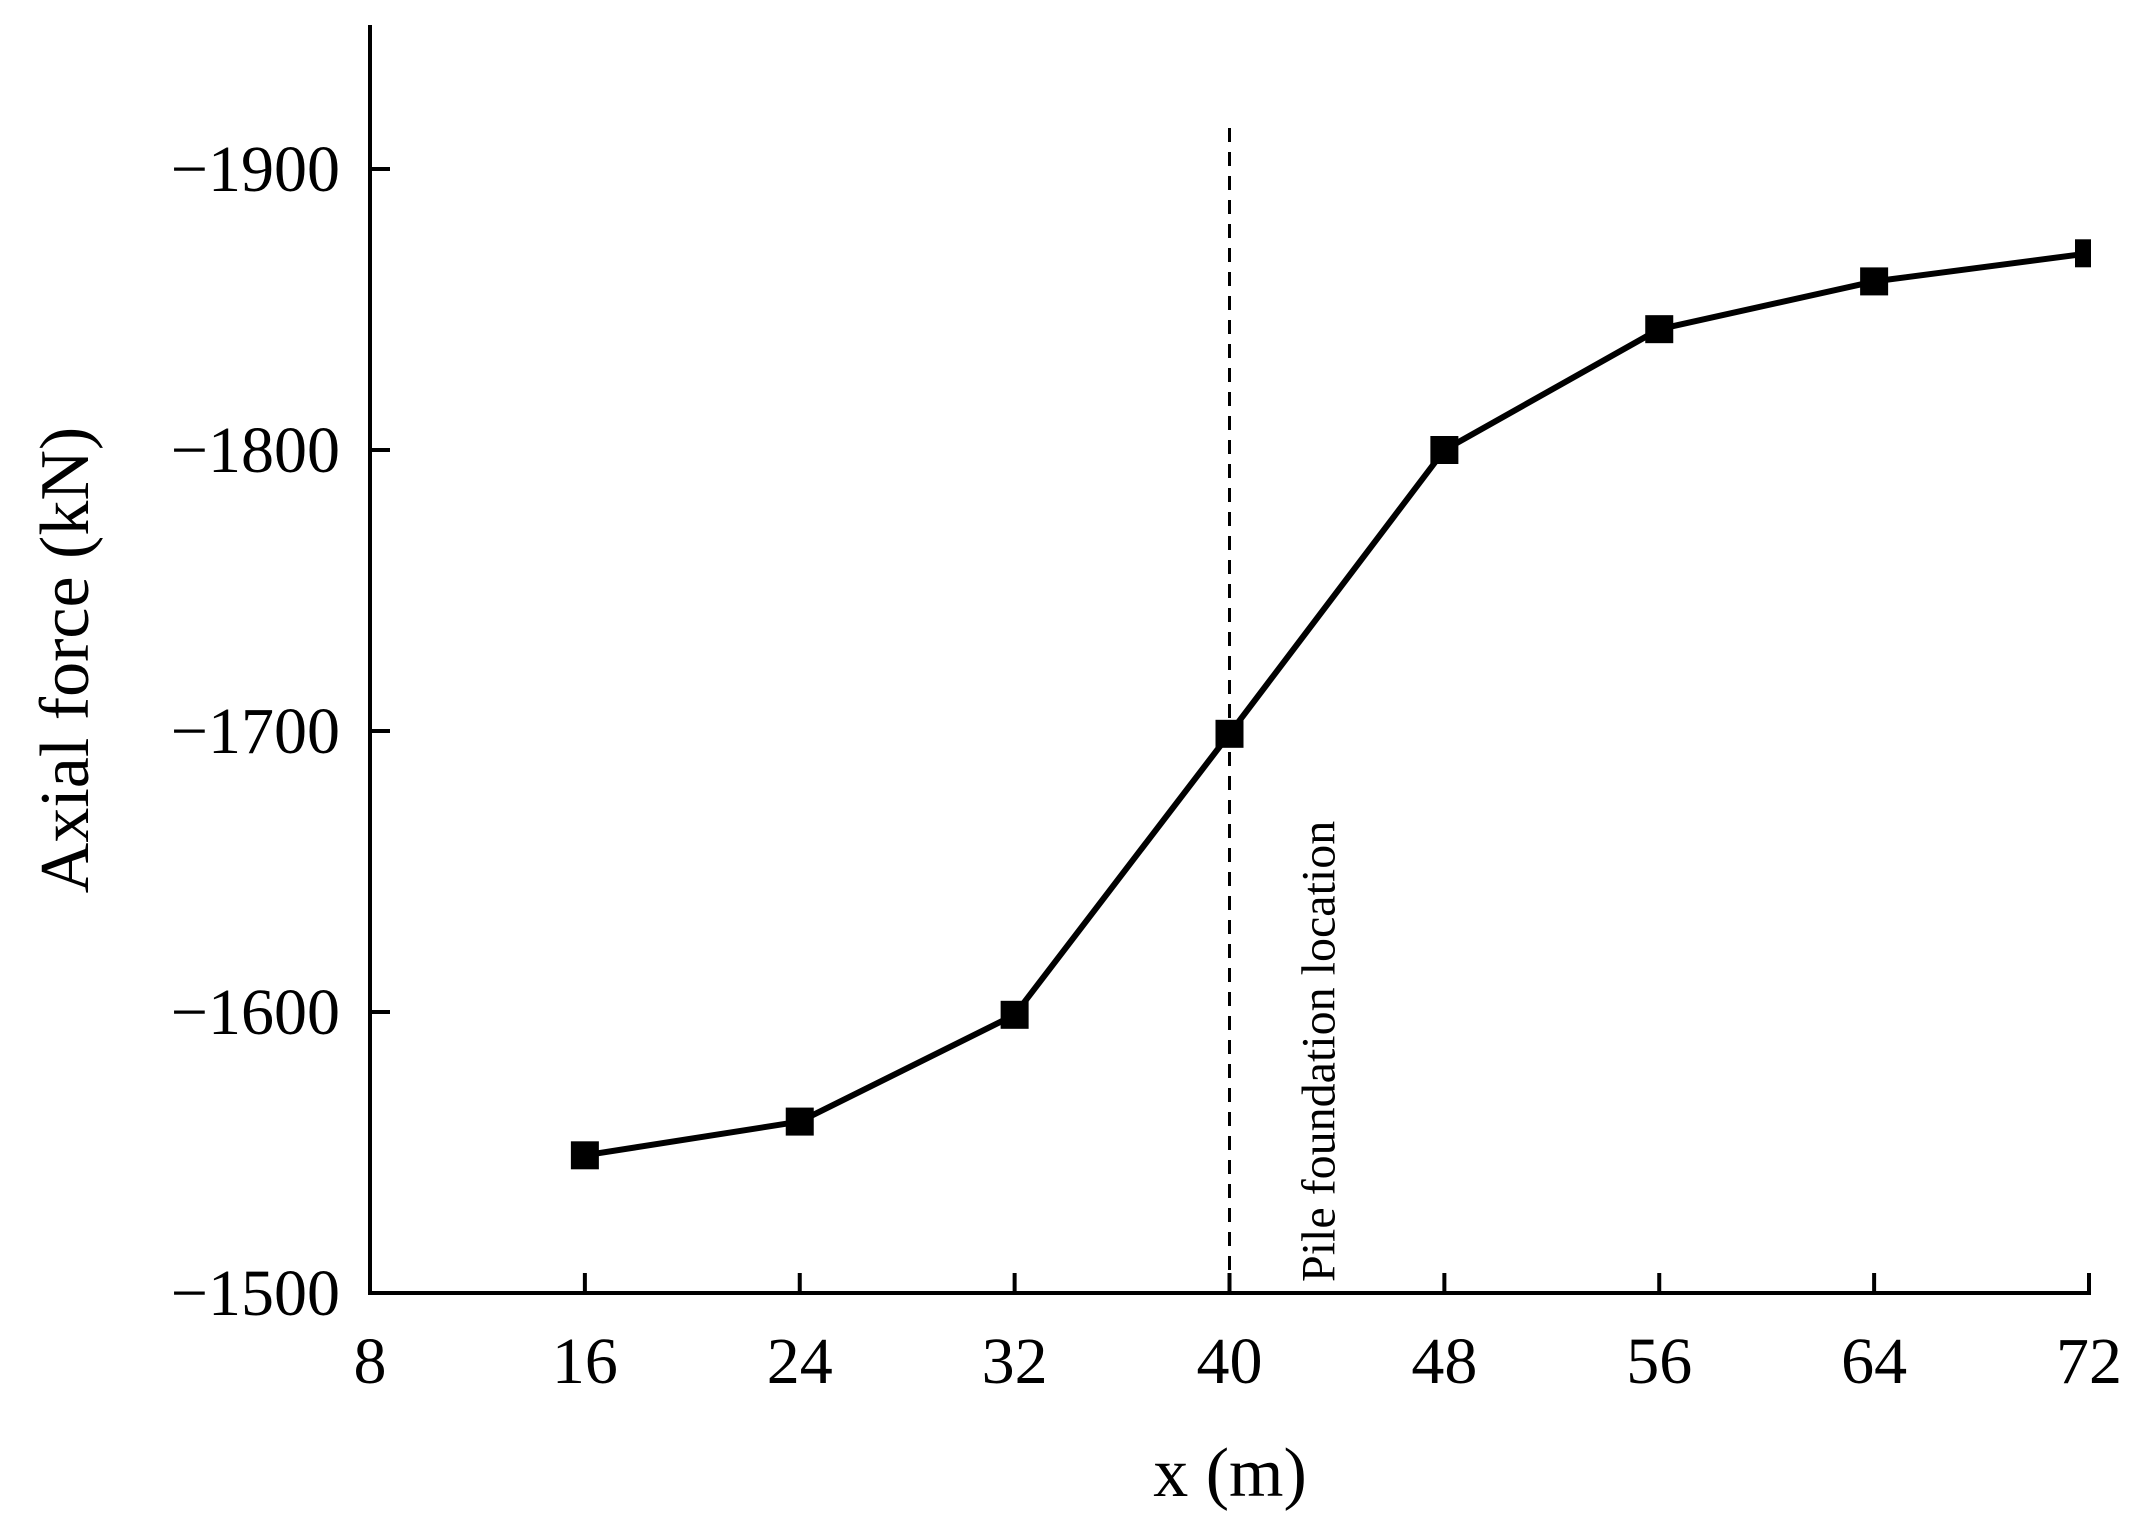 Image resolution: width=2147 pixels, height=1522 pixels. What do you see at coordinates (800, 1361) in the screenshot?
I see `x-tick-label: 24` at bounding box center [800, 1361].